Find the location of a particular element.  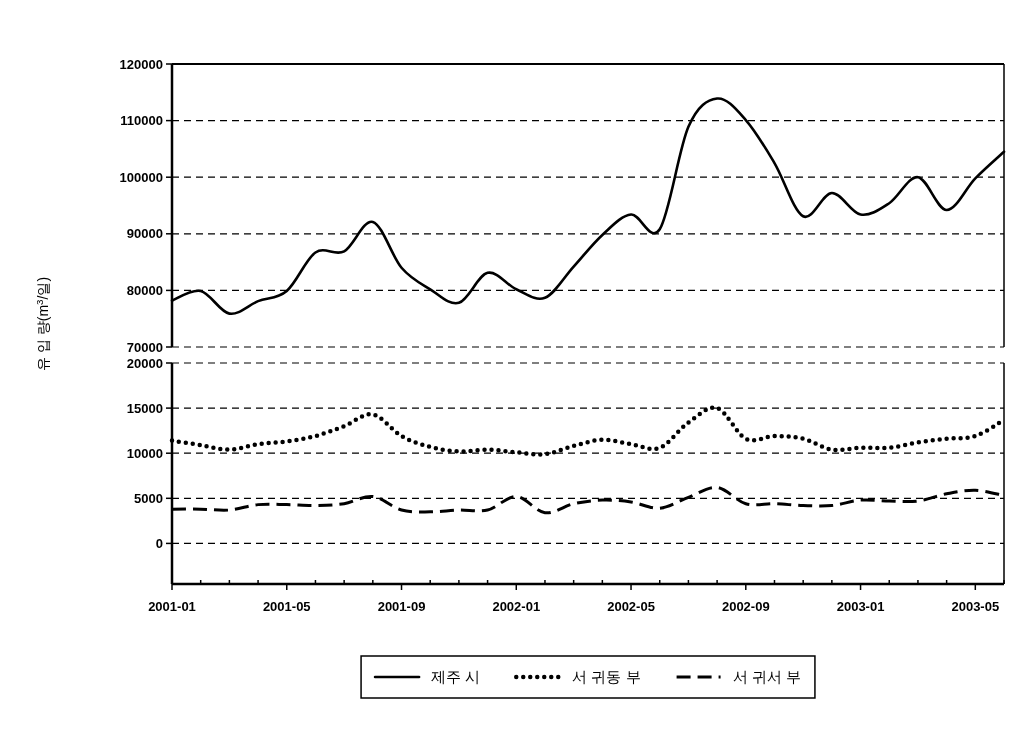

legend-label: 제주 시 is located at coordinates (456, 676).